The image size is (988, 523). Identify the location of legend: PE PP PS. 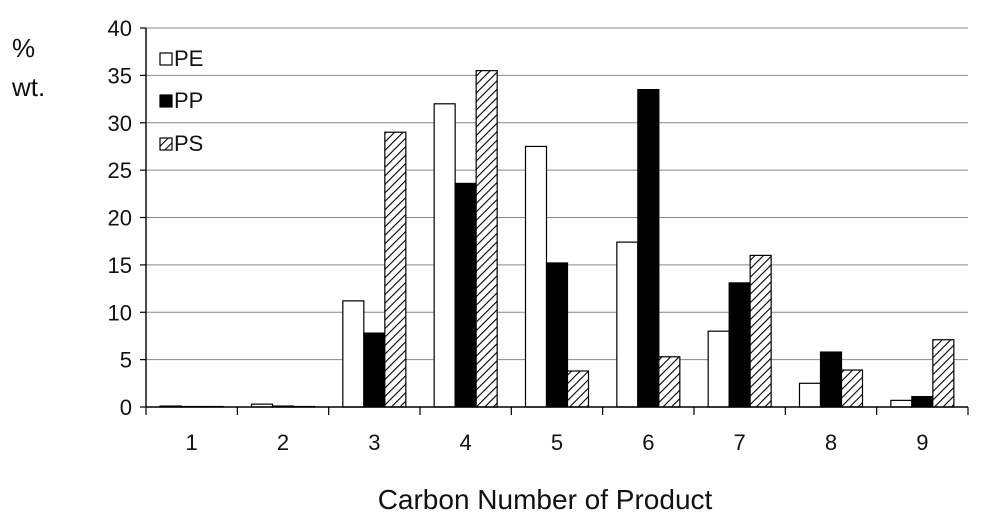
(181, 101).